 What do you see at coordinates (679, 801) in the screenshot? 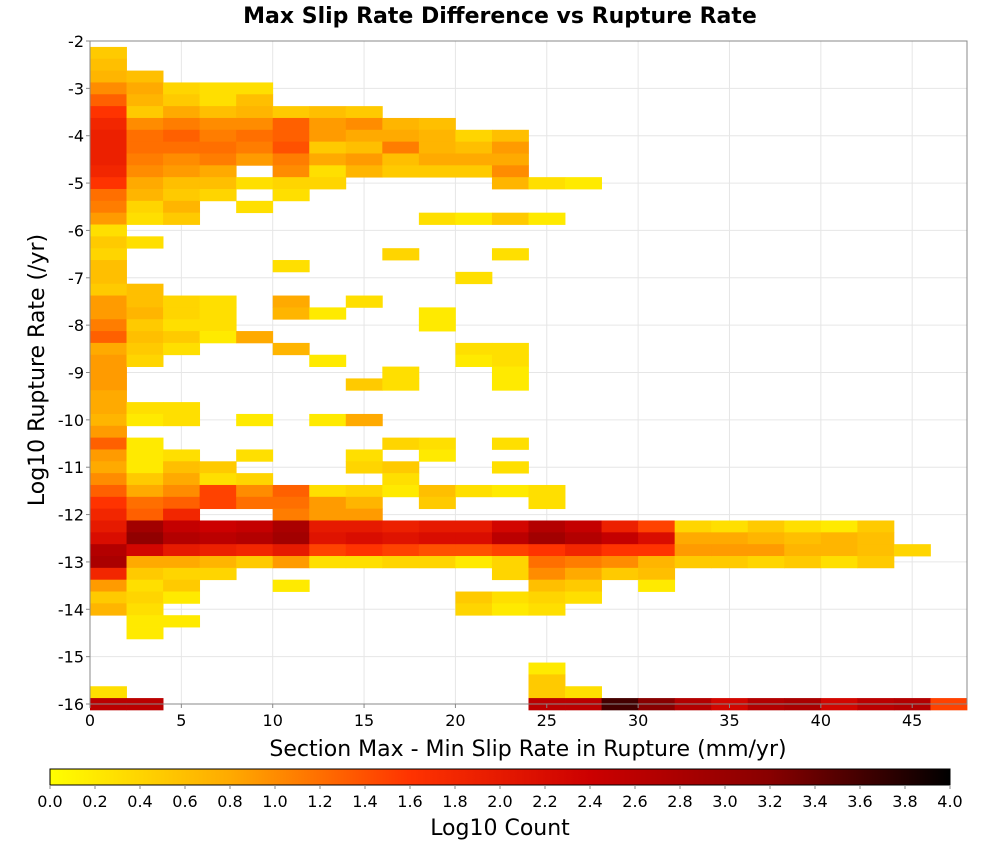
I see `colorbar-tick-label: 2.8` at bounding box center [679, 801].